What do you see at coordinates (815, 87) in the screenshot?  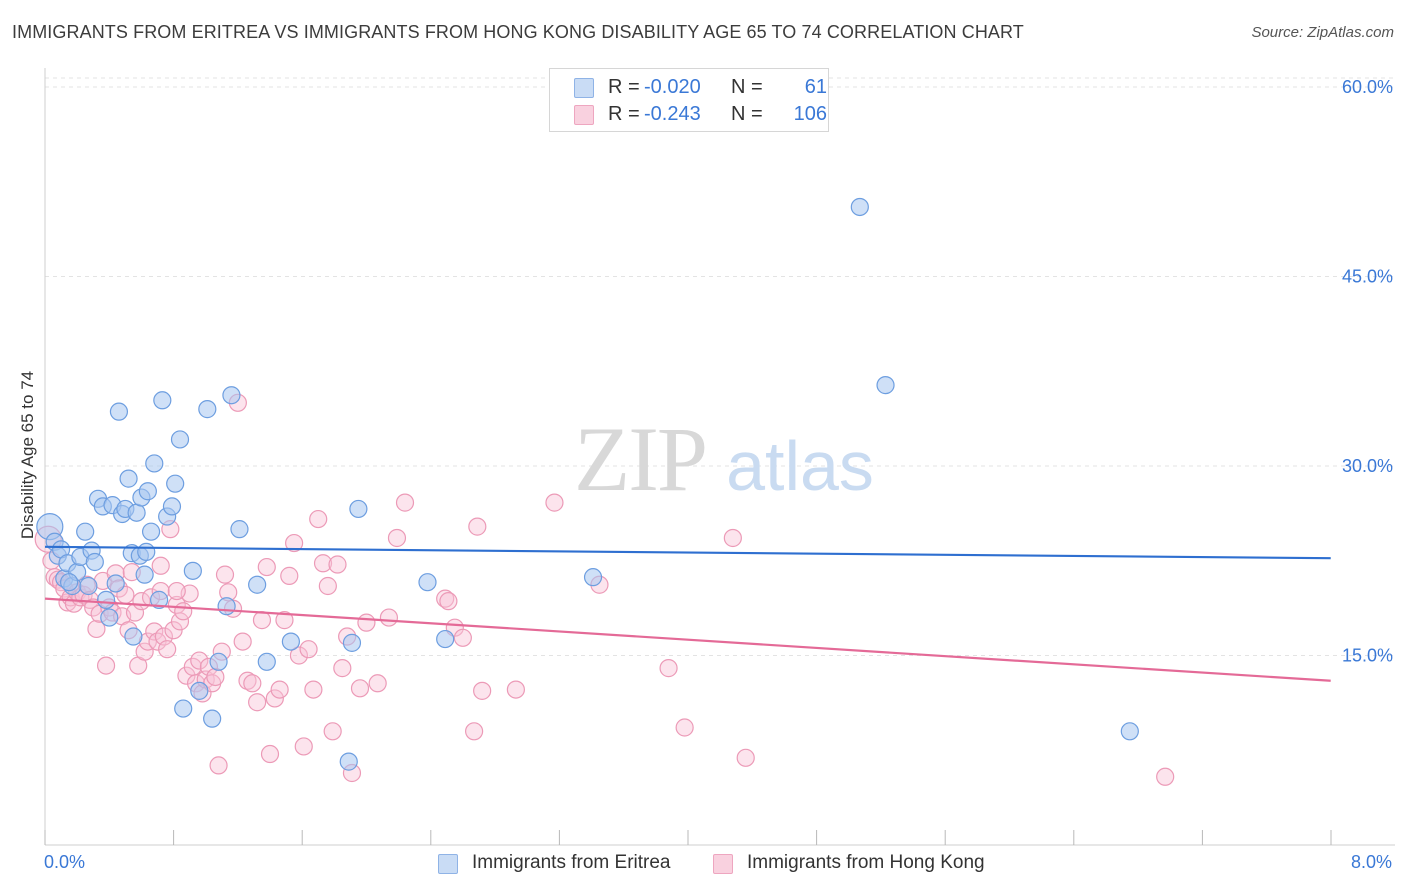 I see `legend-n-value: 61` at bounding box center [815, 87].